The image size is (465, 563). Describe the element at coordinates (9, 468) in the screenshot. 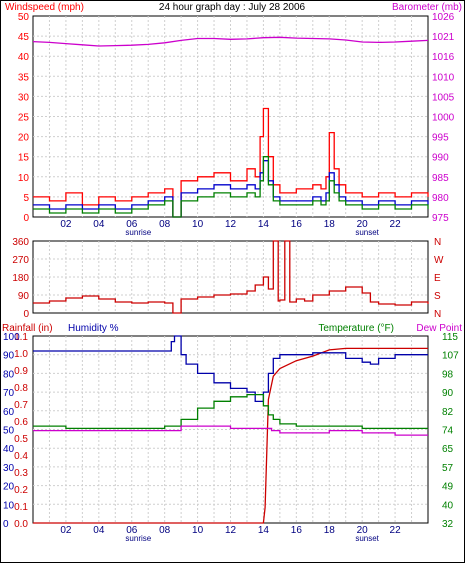

I see `hum-ytick-30: 30` at that location.